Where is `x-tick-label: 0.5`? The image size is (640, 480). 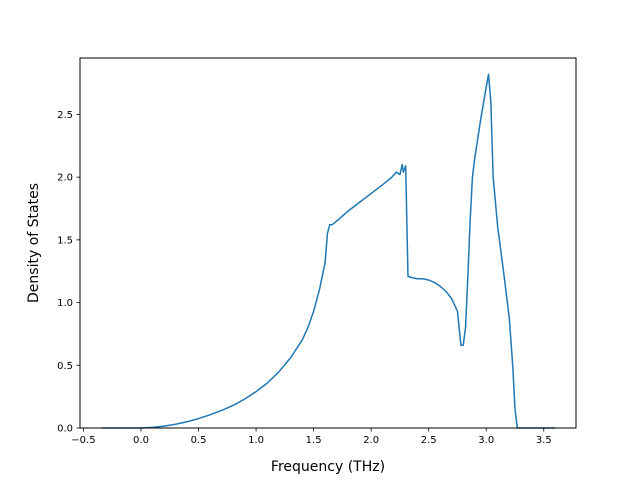
x-tick-label: 0.5 is located at coordinates (199, 440).